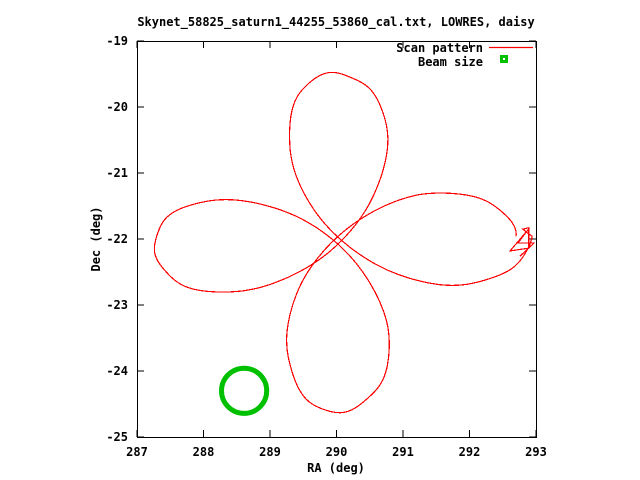 This screenshot has width=640, height=480. Describe the element at coordinates (336, 468) in the screenshot. I see `x-axis-label: RA (deg)` at that location.